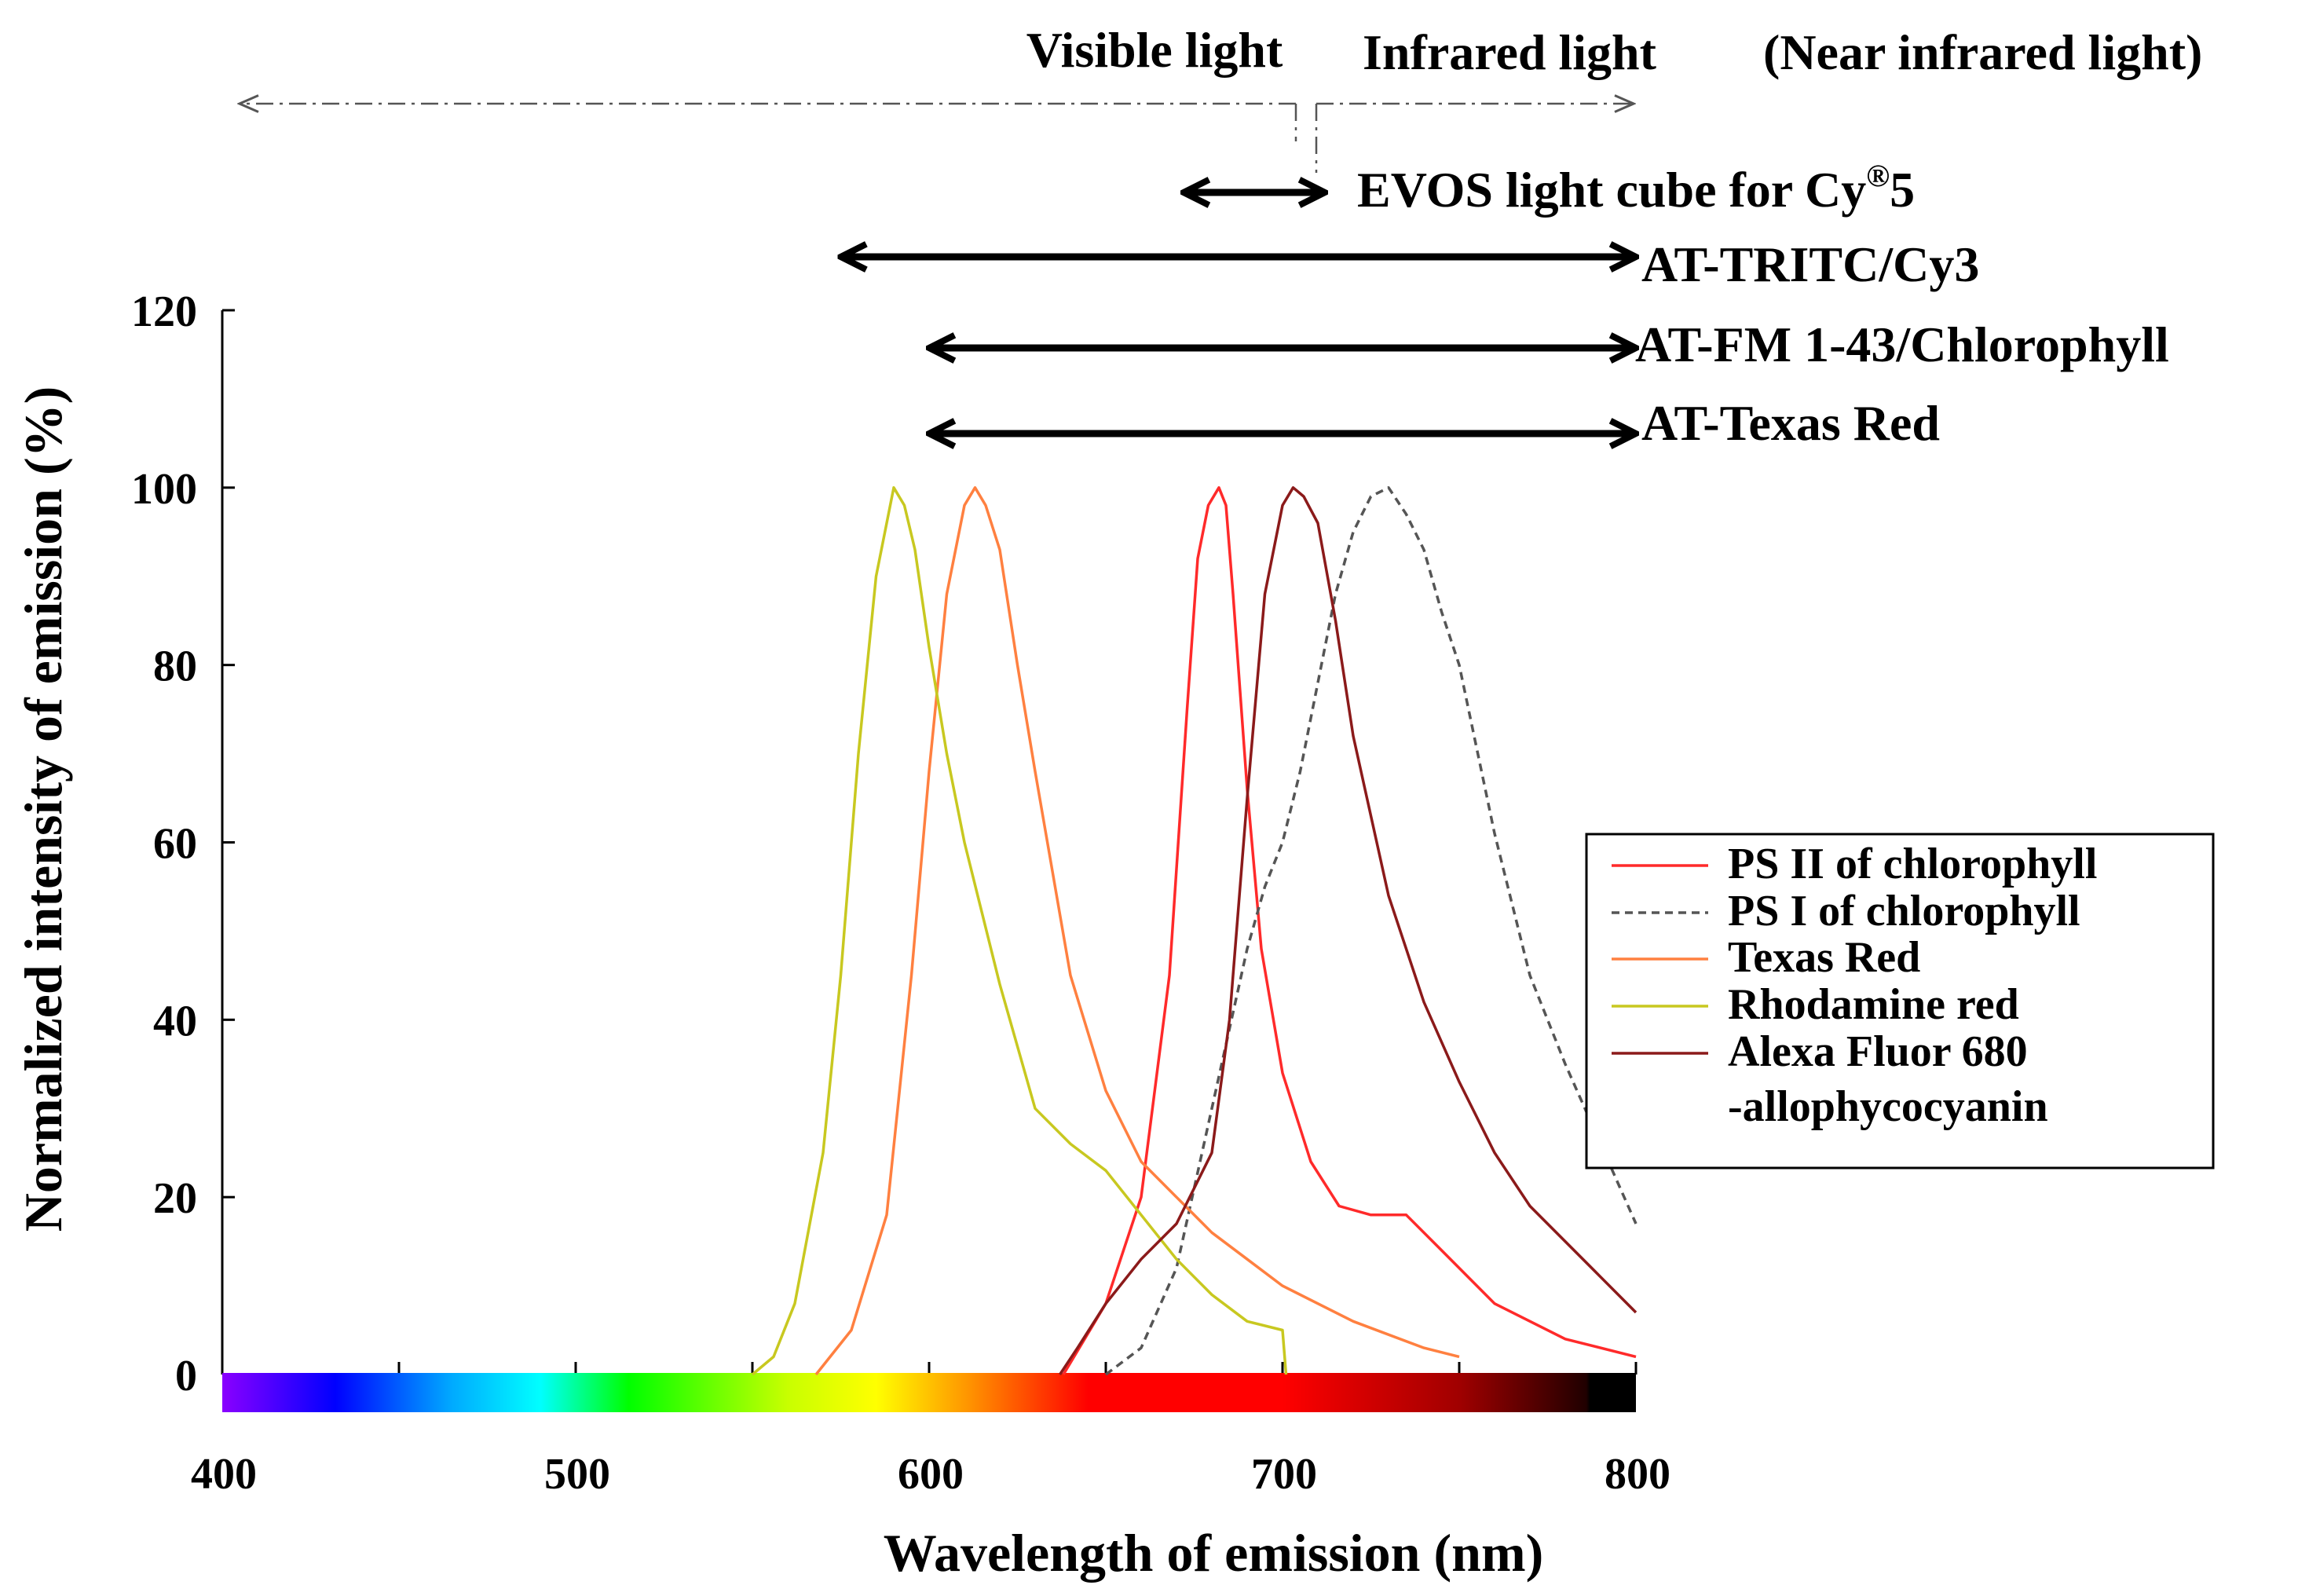  I want to click on series-line-ps-i-of-chlorophyll, so click(1371, 931).